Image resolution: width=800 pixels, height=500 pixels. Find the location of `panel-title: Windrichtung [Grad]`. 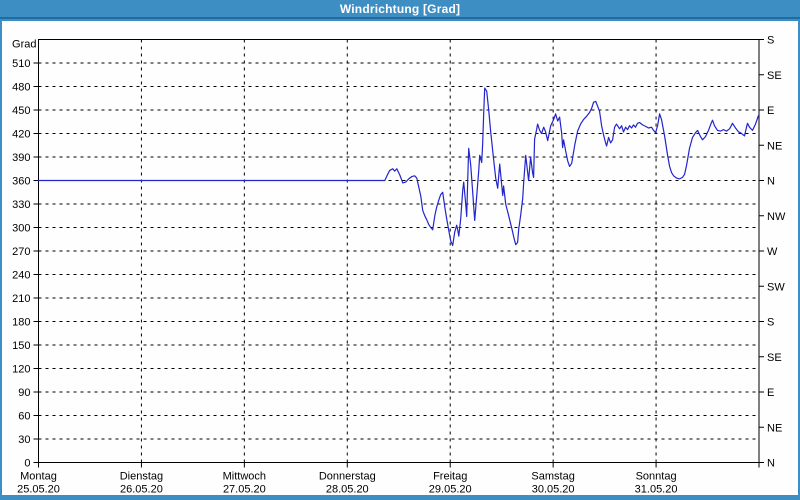

panel-title: Windrichtung [Grad] is located at coordinates (400, 9).